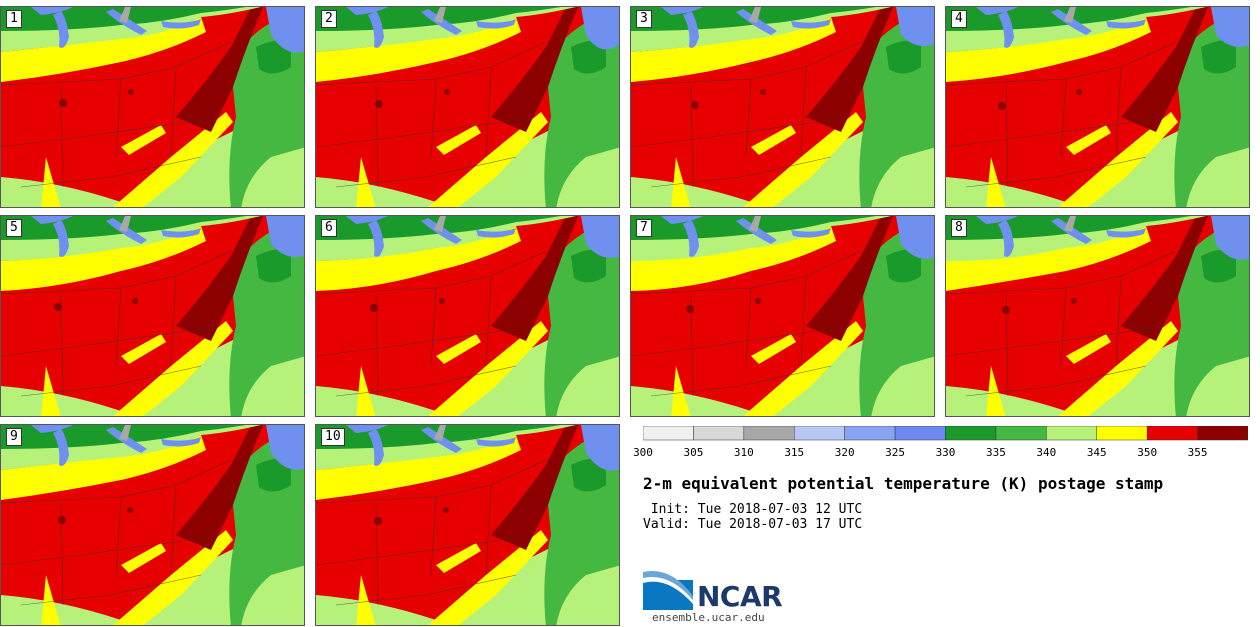  I want to click on map-panel-8: 8, so click(1097, 316).